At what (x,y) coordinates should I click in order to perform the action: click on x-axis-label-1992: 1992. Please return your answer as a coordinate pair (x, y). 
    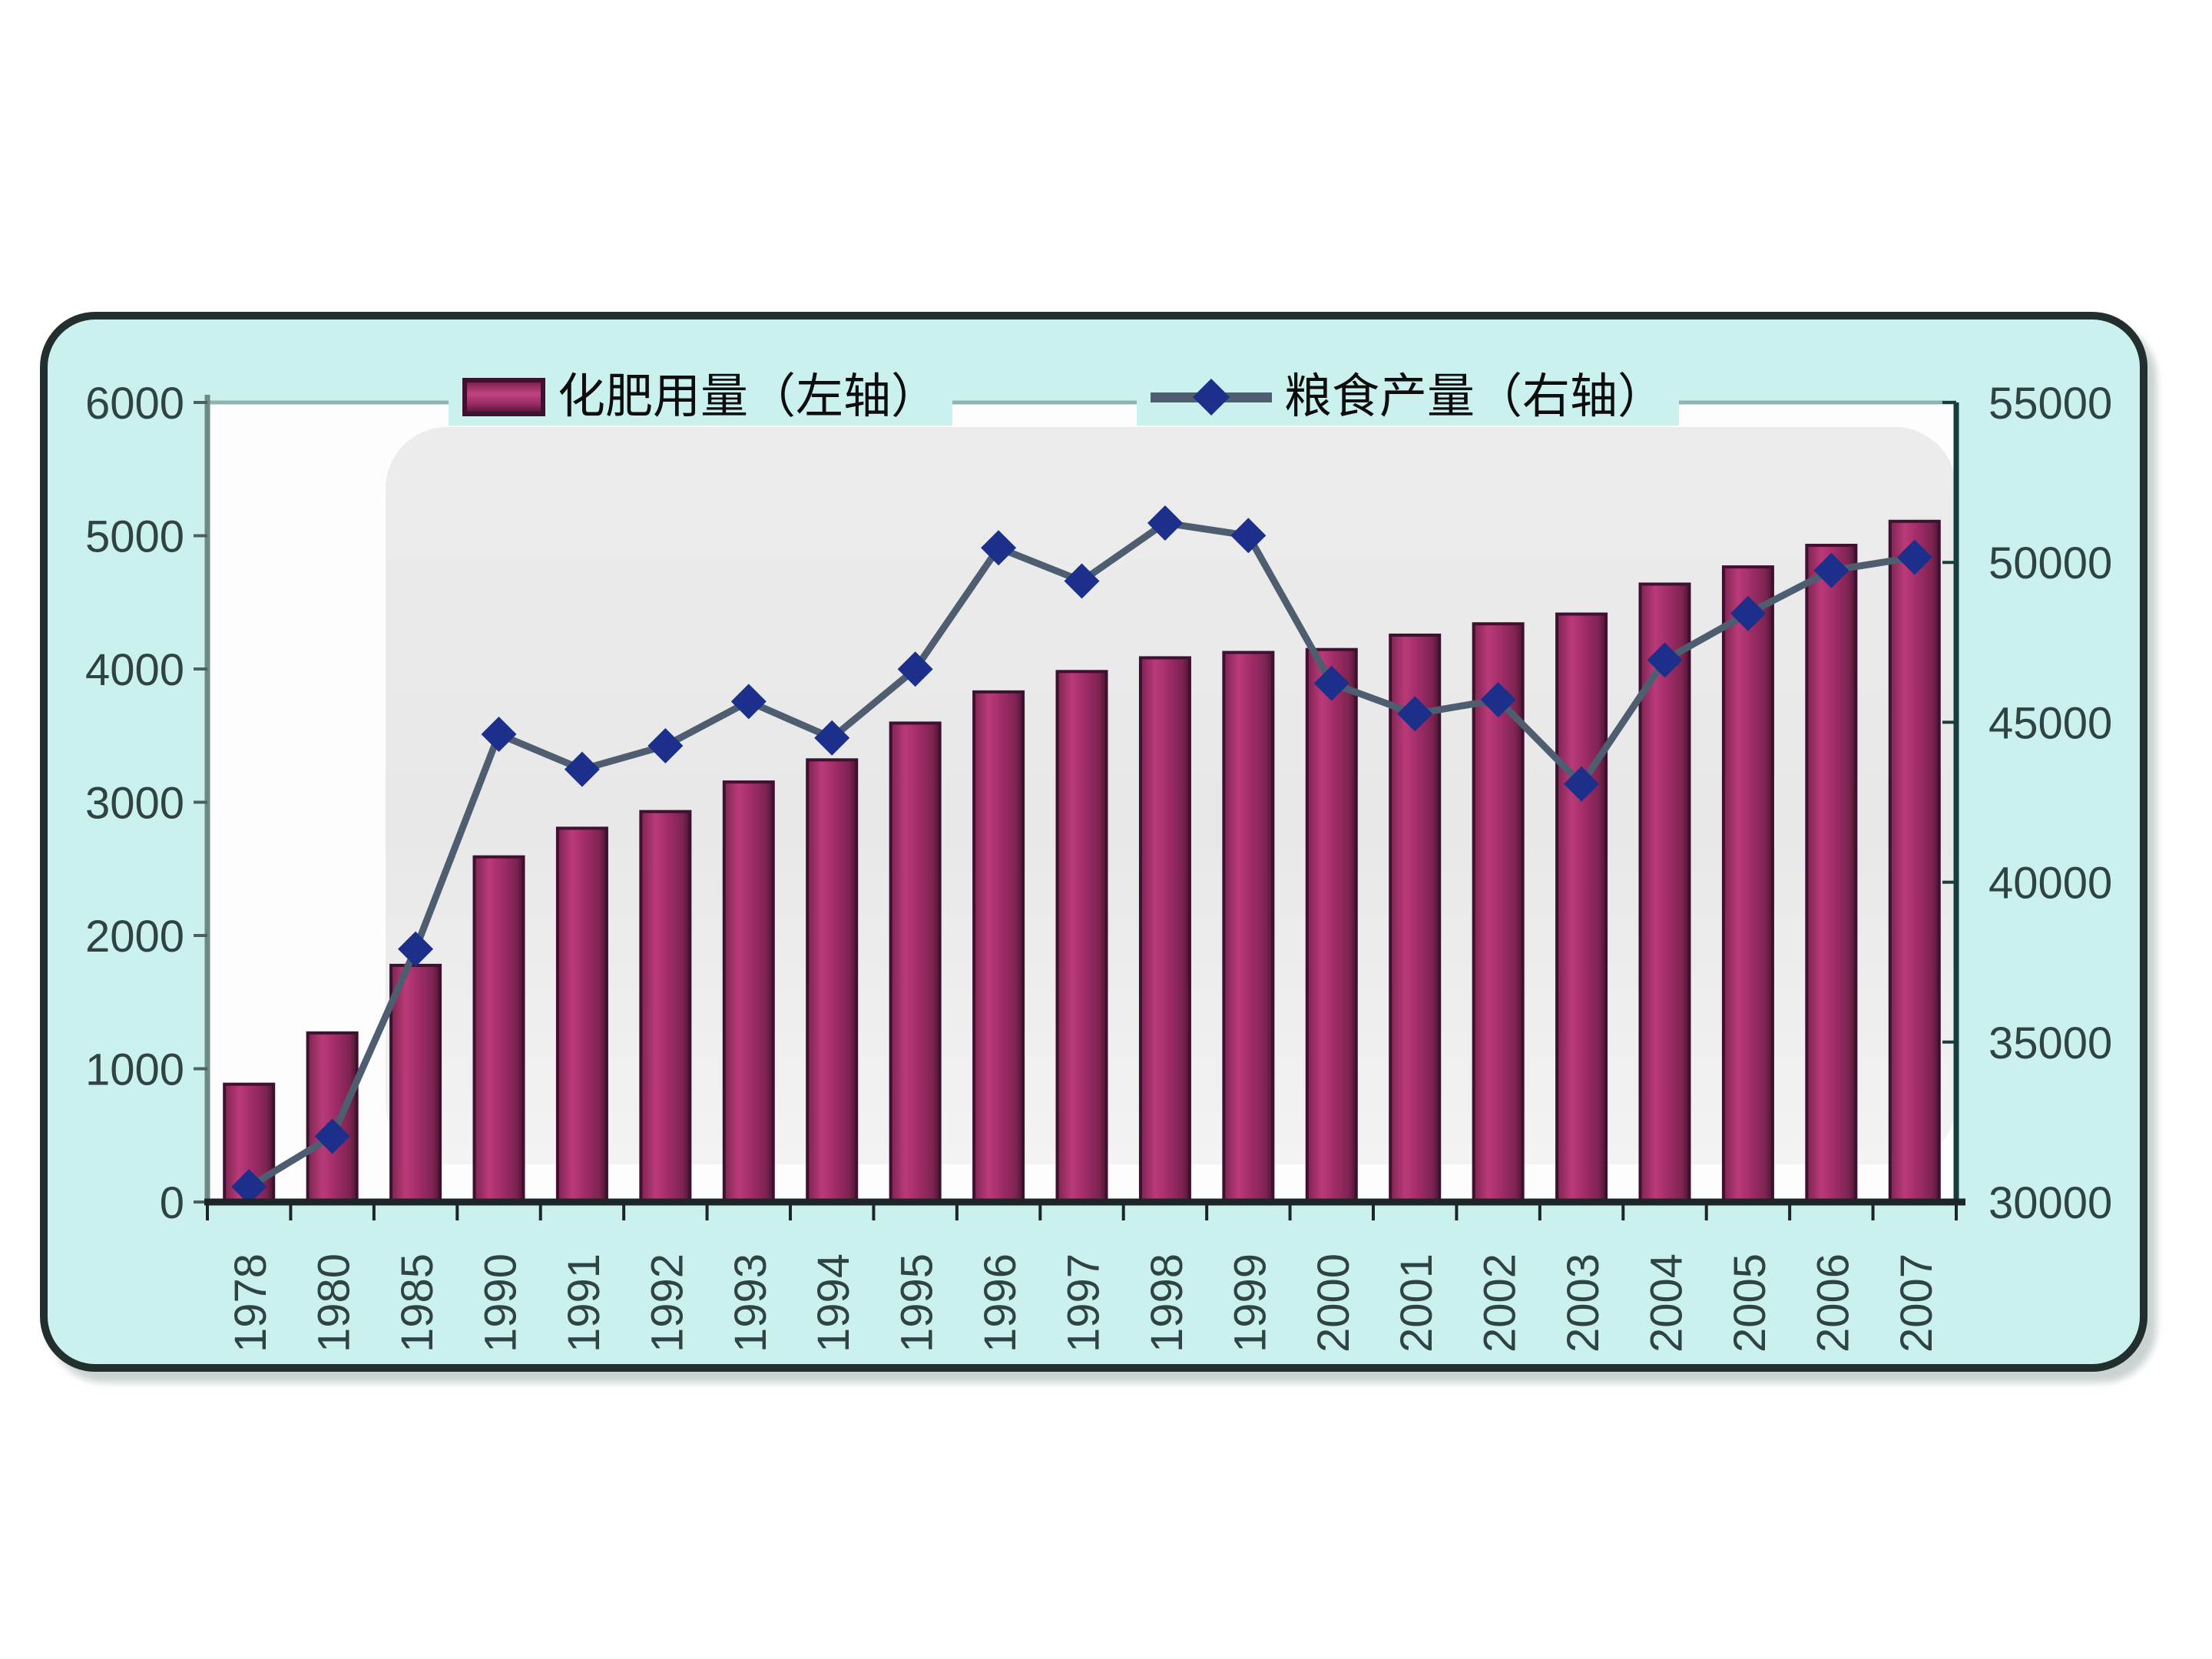
    Looking at the image, I should click on (667, 1303).